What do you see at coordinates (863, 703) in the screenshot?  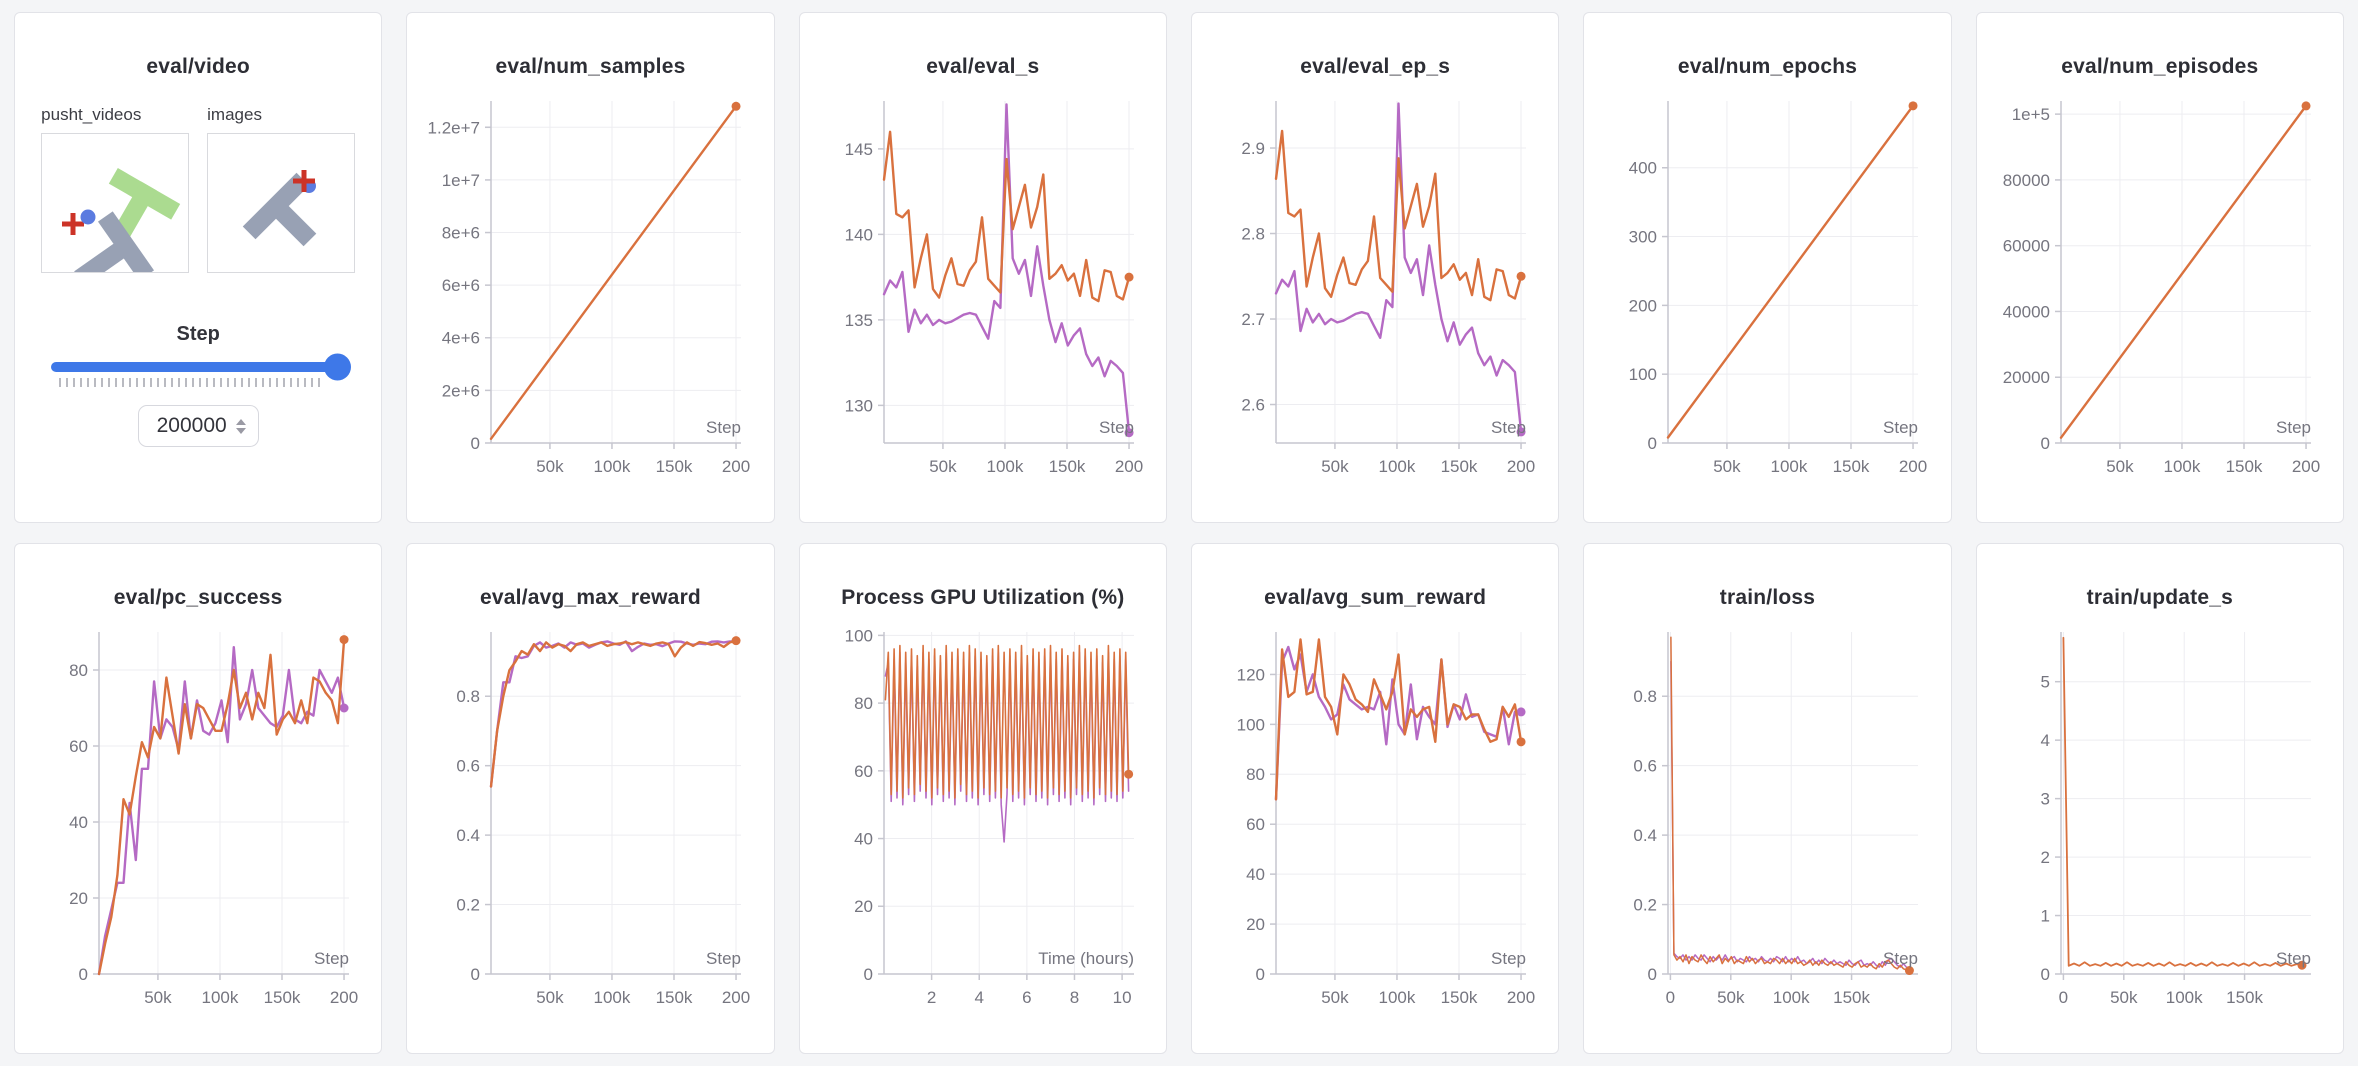 I see `svg-text: 80` at bounding box center [863, 703].